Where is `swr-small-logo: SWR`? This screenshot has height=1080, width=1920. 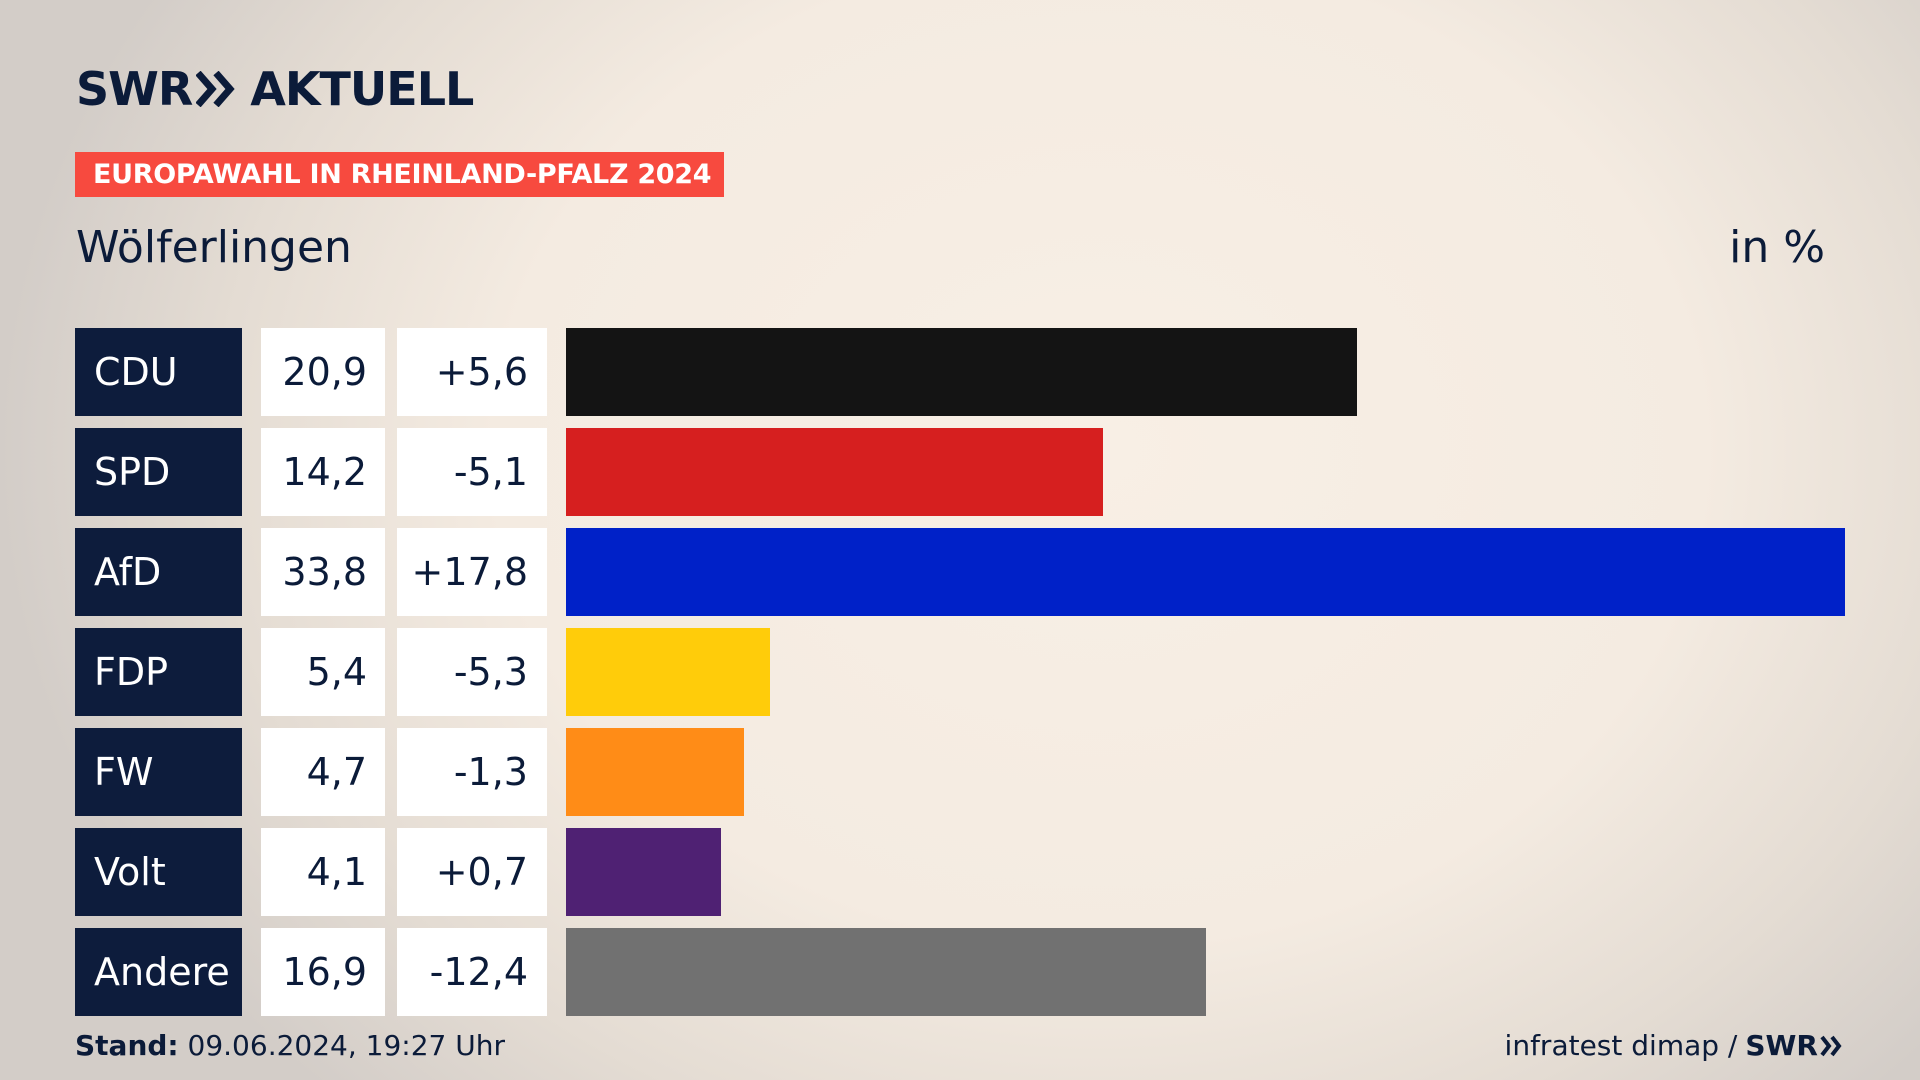
swr-small-logo: SWR is located at coordinates (1794, 1046).